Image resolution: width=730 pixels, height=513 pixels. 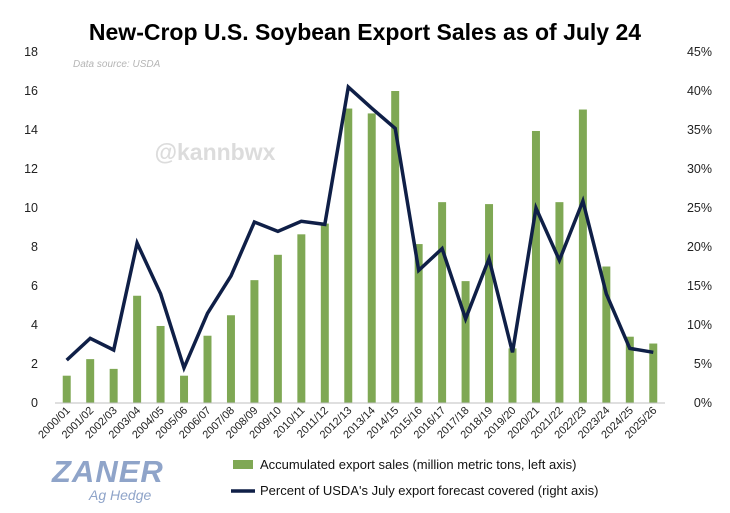 What do you see at coordinates (31, 130) in the screenshot?
I see `left-tick-label: 14` at bounding box center [31, 130].